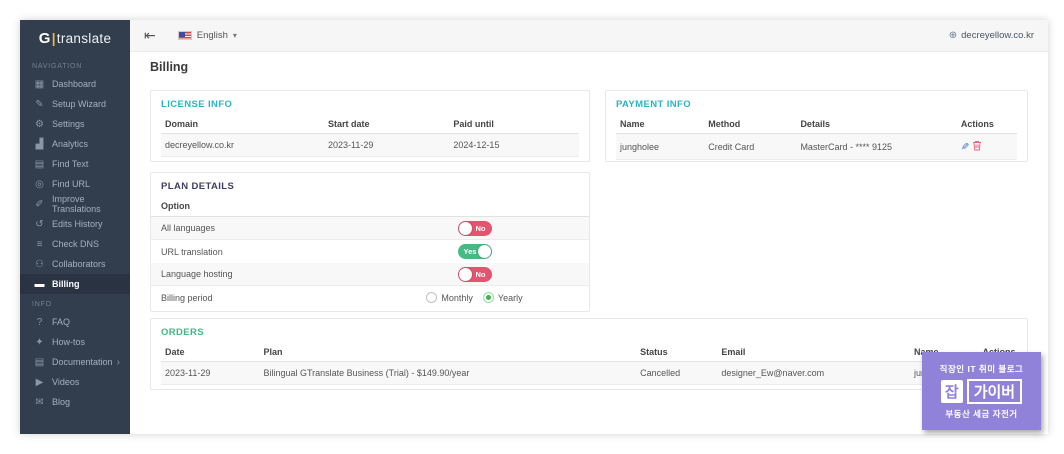  What do you see at coordinates (188, 228) in the screenshot?
I see `option-label: All languages` at bounding box center [188, 228].